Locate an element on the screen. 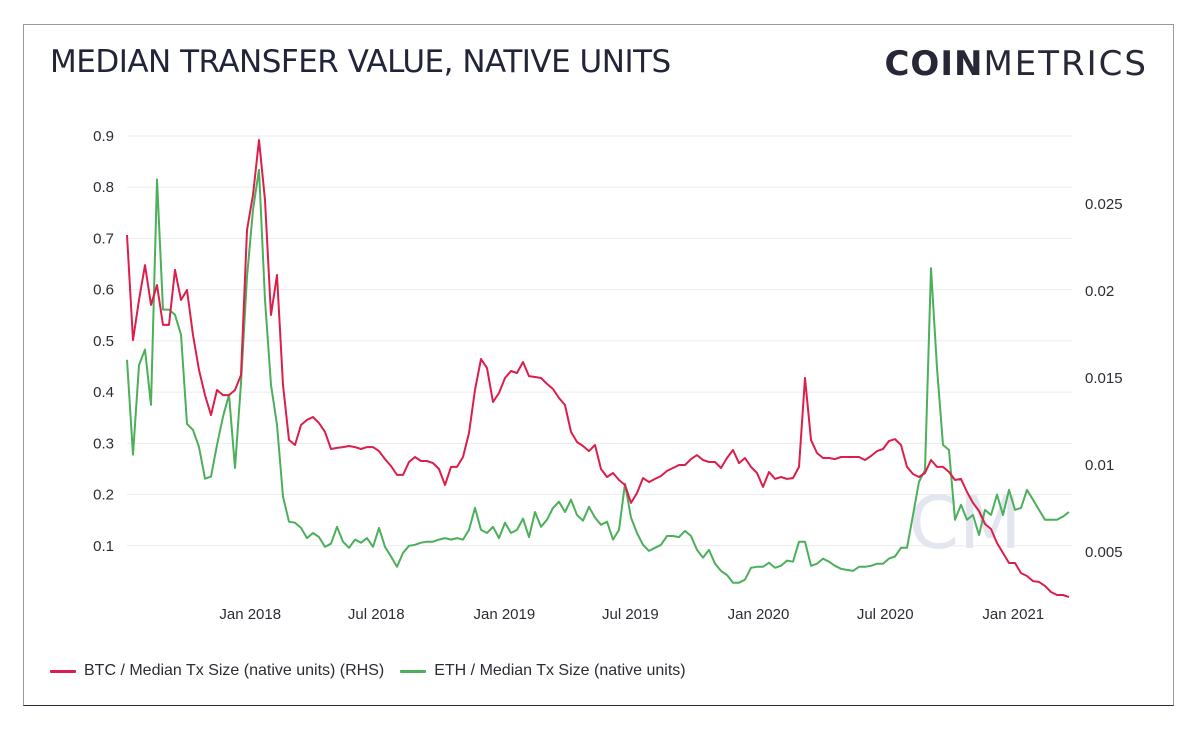 Image resolution: width=1200 pixels, height=731 pixels. y-right-tick-label: 0.025 is located at coordinates (1104, 204).